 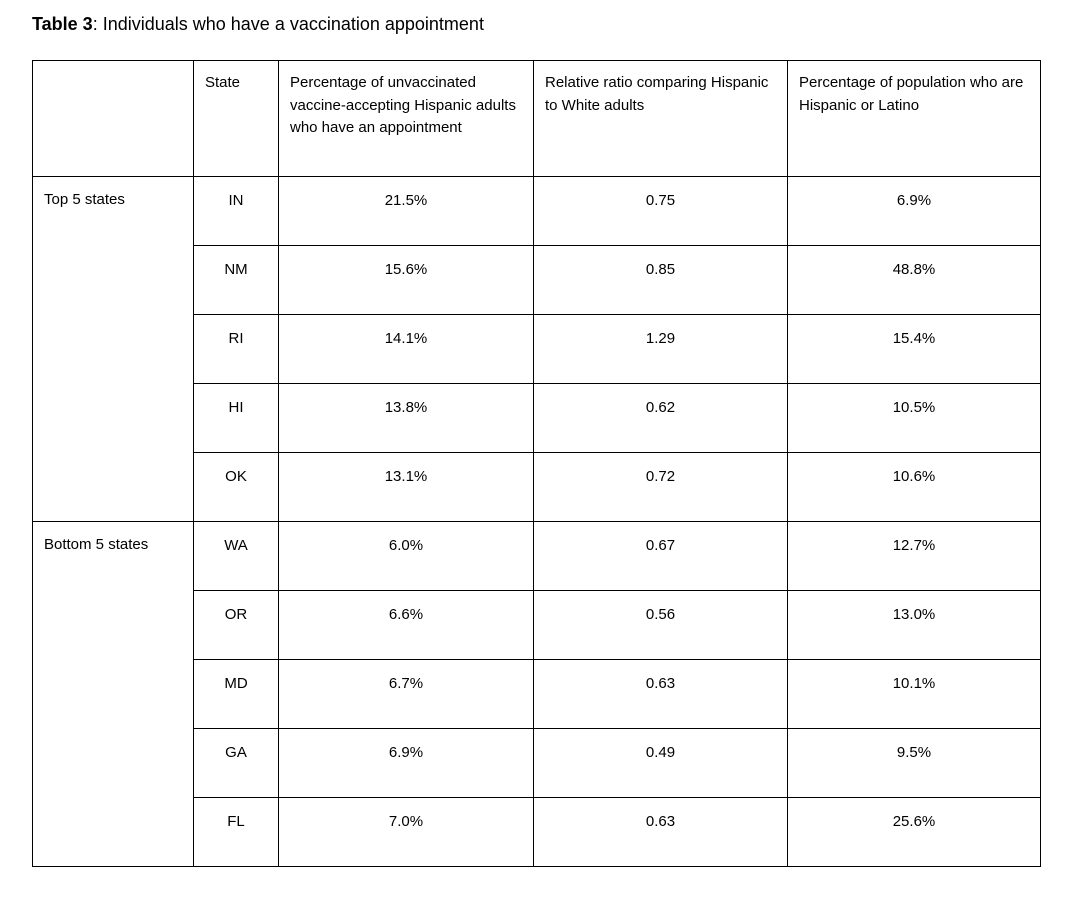 I want to click on relative-ratio-cell: 0.49, so click(x=660, y=763).